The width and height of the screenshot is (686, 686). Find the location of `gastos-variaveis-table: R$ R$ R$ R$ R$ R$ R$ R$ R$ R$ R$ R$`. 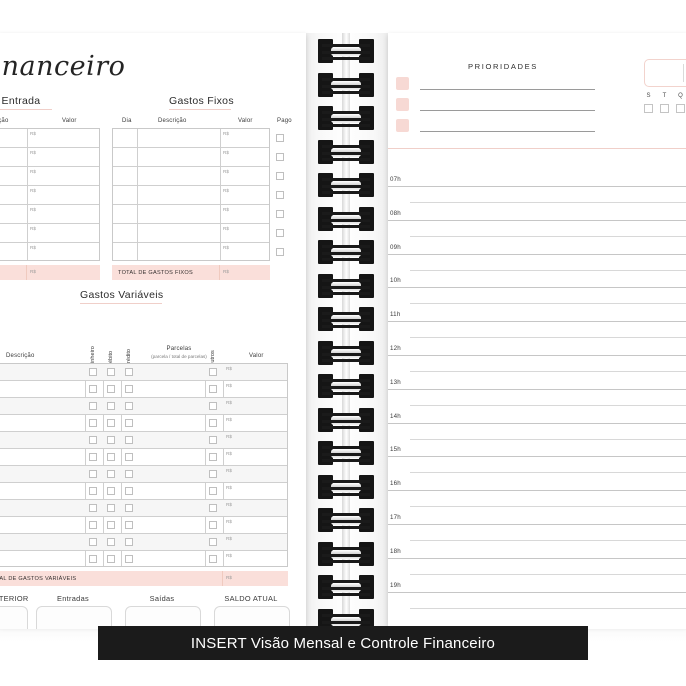

gastos-variaveis-table: R$ R$ R$ R$ R$ R$ R$ R$ R$ R$ R$ R$ is located at coordinates (144, 465).